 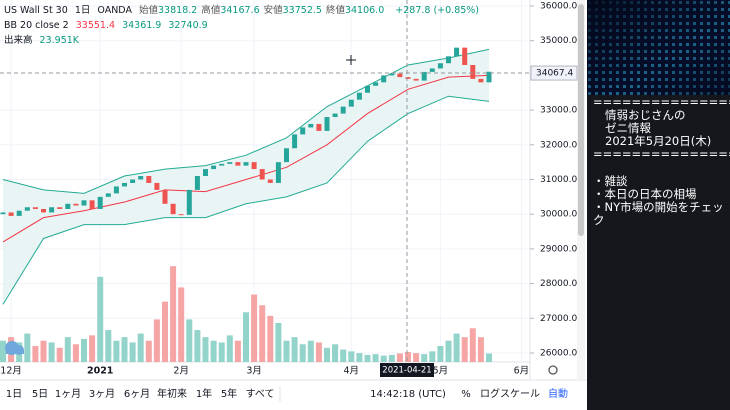 I want to click on range-button: 1ヶ月, so click(x=68, y=394).